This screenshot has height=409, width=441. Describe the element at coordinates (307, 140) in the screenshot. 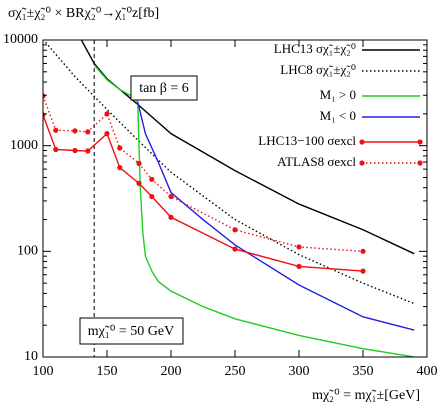

I see `legend-label: LHC13−100 σexcl` at that location.